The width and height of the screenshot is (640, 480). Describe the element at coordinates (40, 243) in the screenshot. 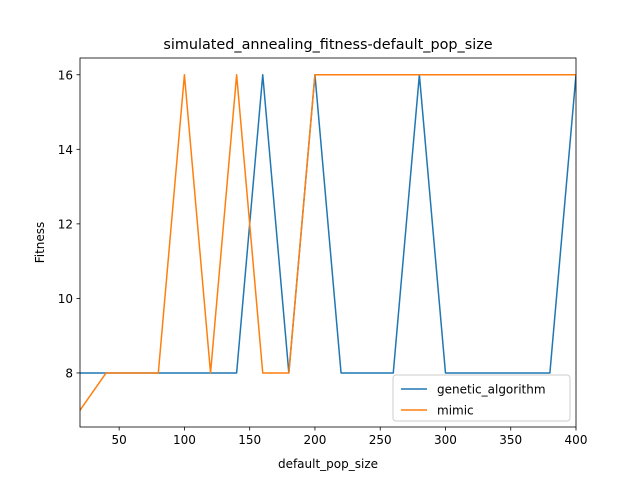

I see `y-axis-label: Fitness` at that location.